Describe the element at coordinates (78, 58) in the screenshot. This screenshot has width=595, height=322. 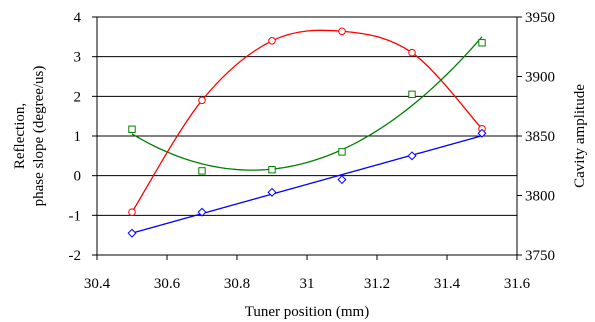
I see `y-left-tick-label: 3` at that location.